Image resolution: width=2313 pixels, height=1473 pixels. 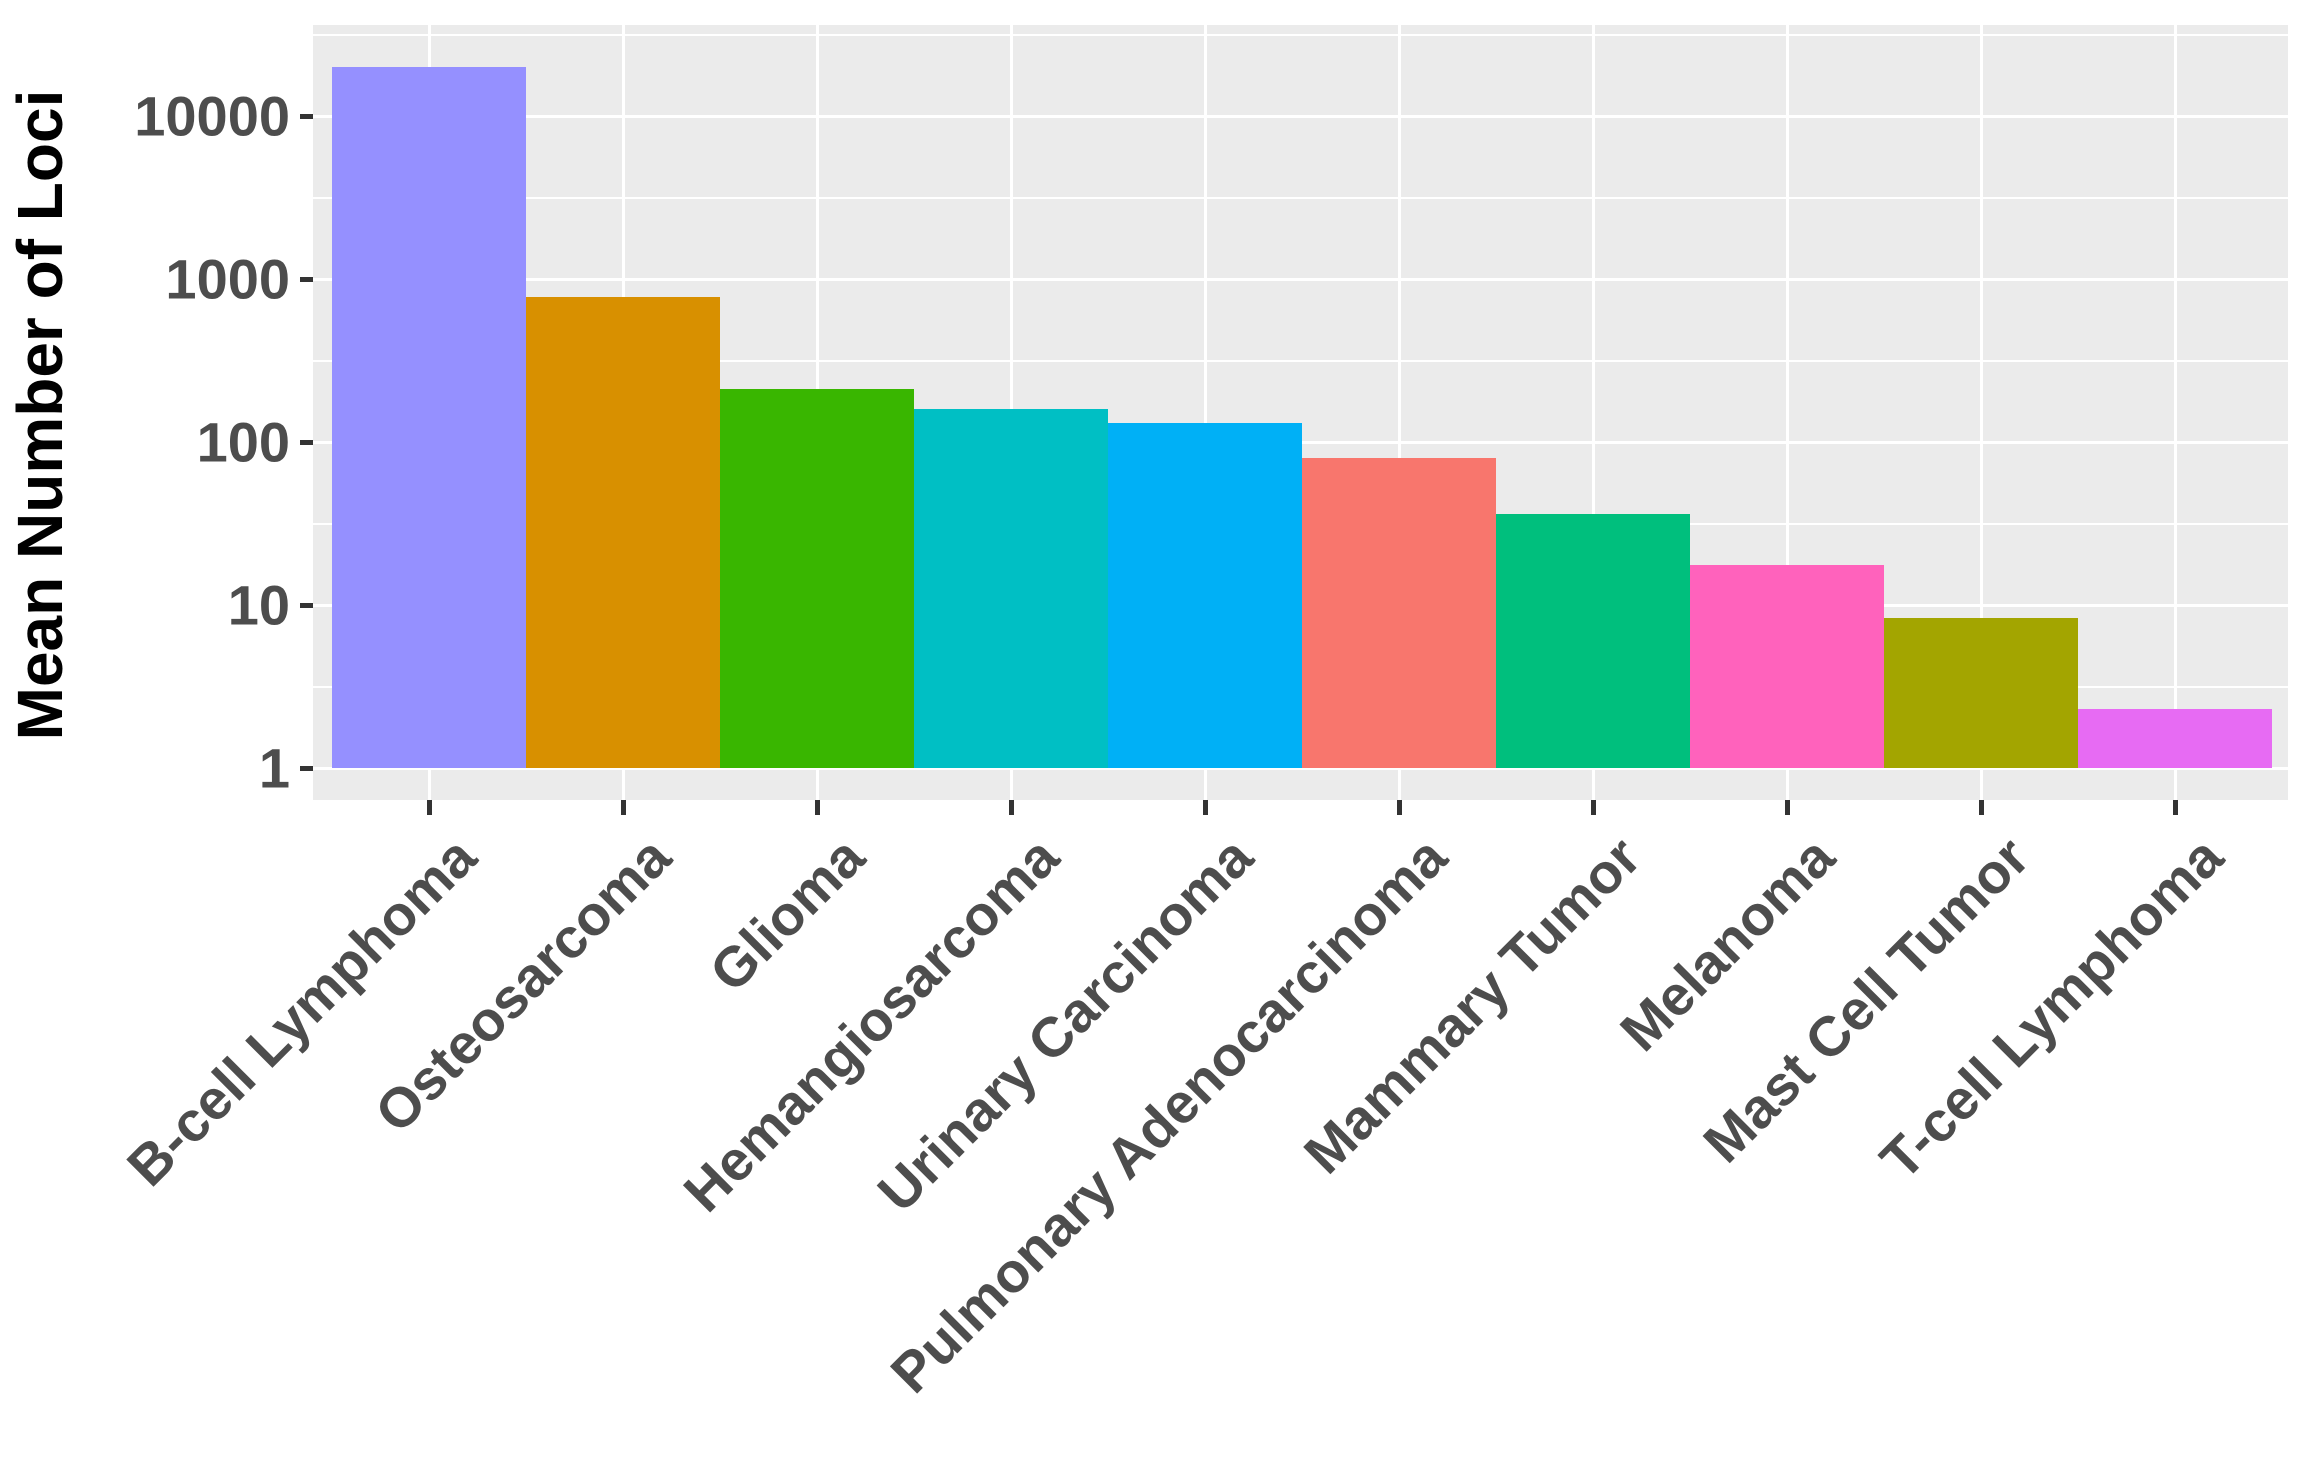 I want to click on x-tick-label-b-cell-lymphoma: B-cell Lymphoma, so click(x=302, y=1011).